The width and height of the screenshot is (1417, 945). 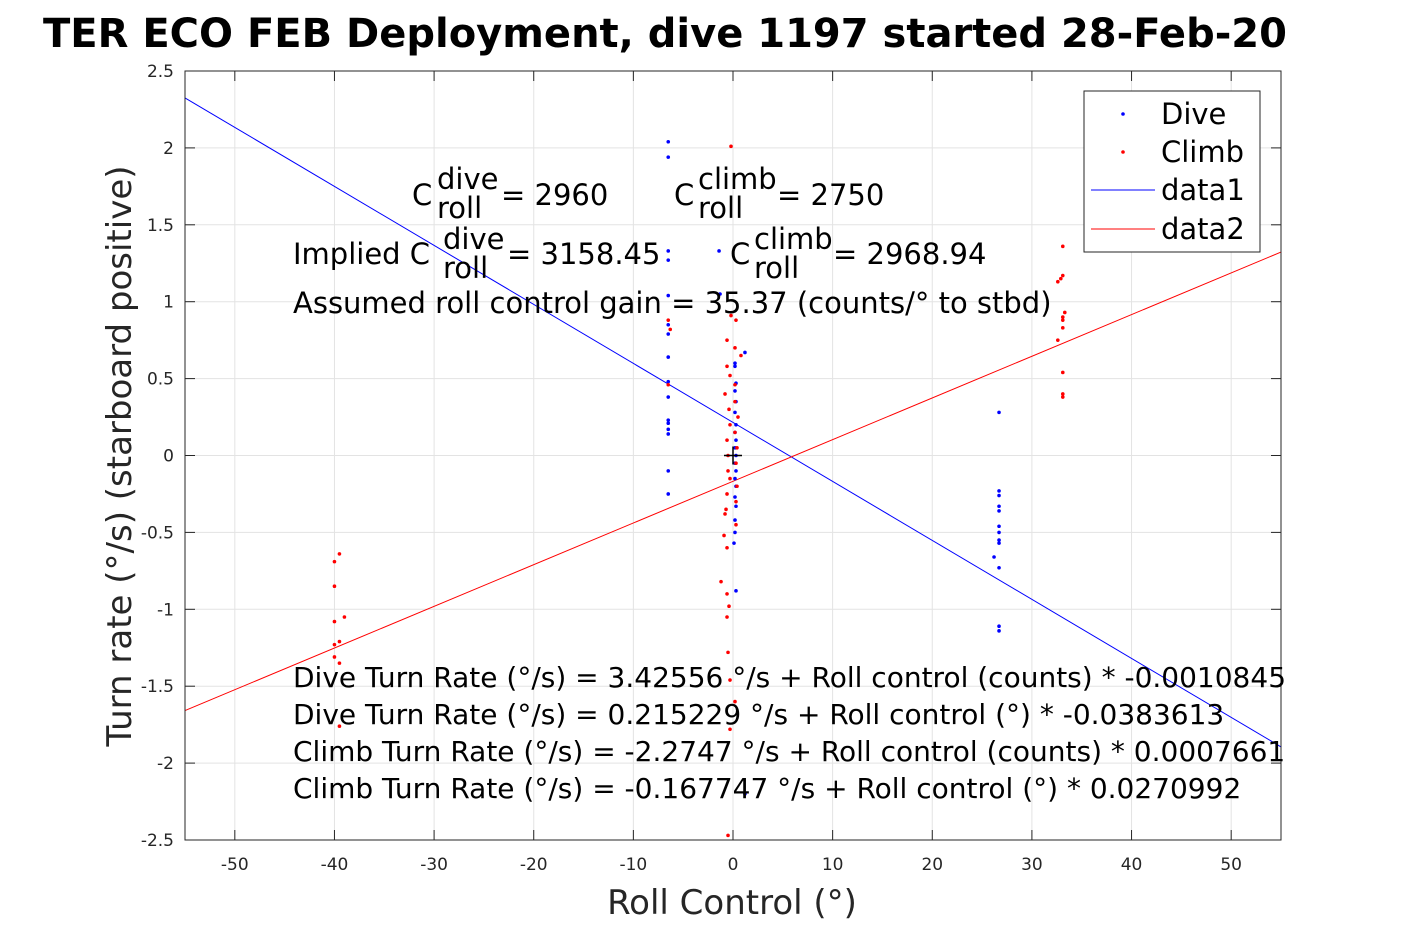 I want to click on c-roll-dive-sup: dive, so click(x=467, y=179).